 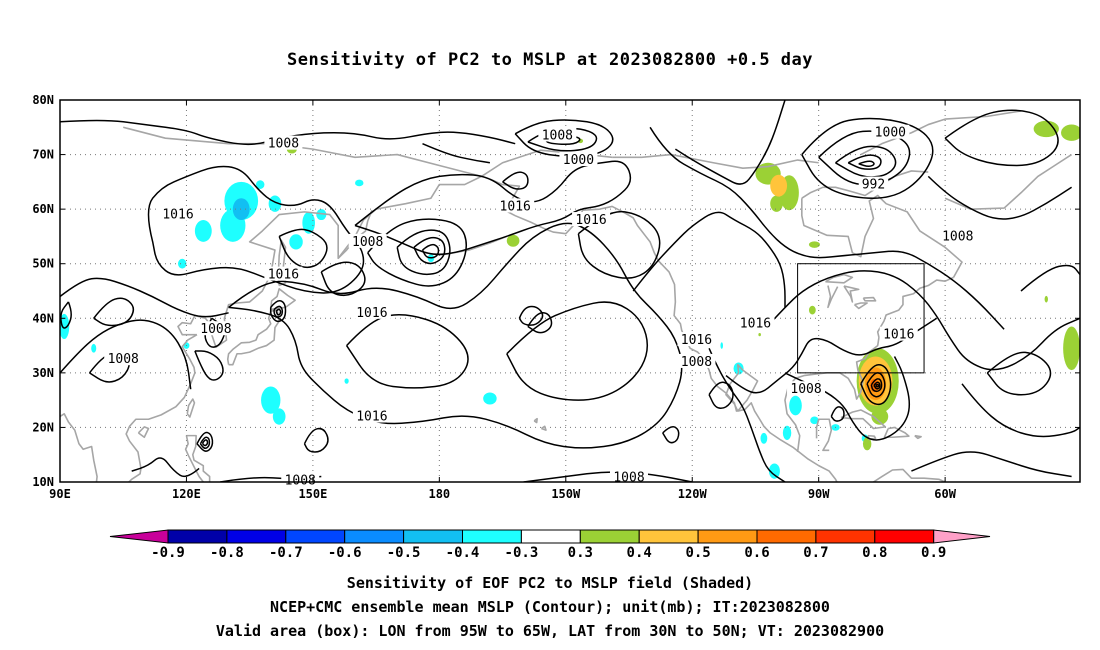 I want to click on lat-tick-label: 40N, so click(x=43, y=318).